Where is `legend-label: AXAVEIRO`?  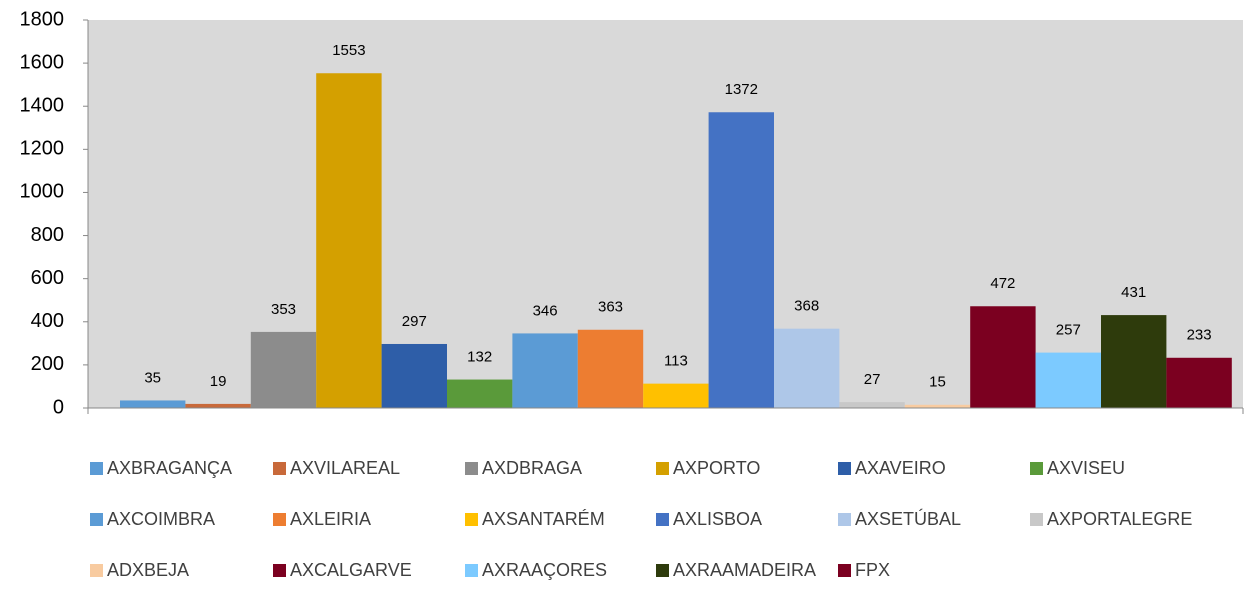
legend-label: AXAVEIRO is located at coordinates (900, 468).